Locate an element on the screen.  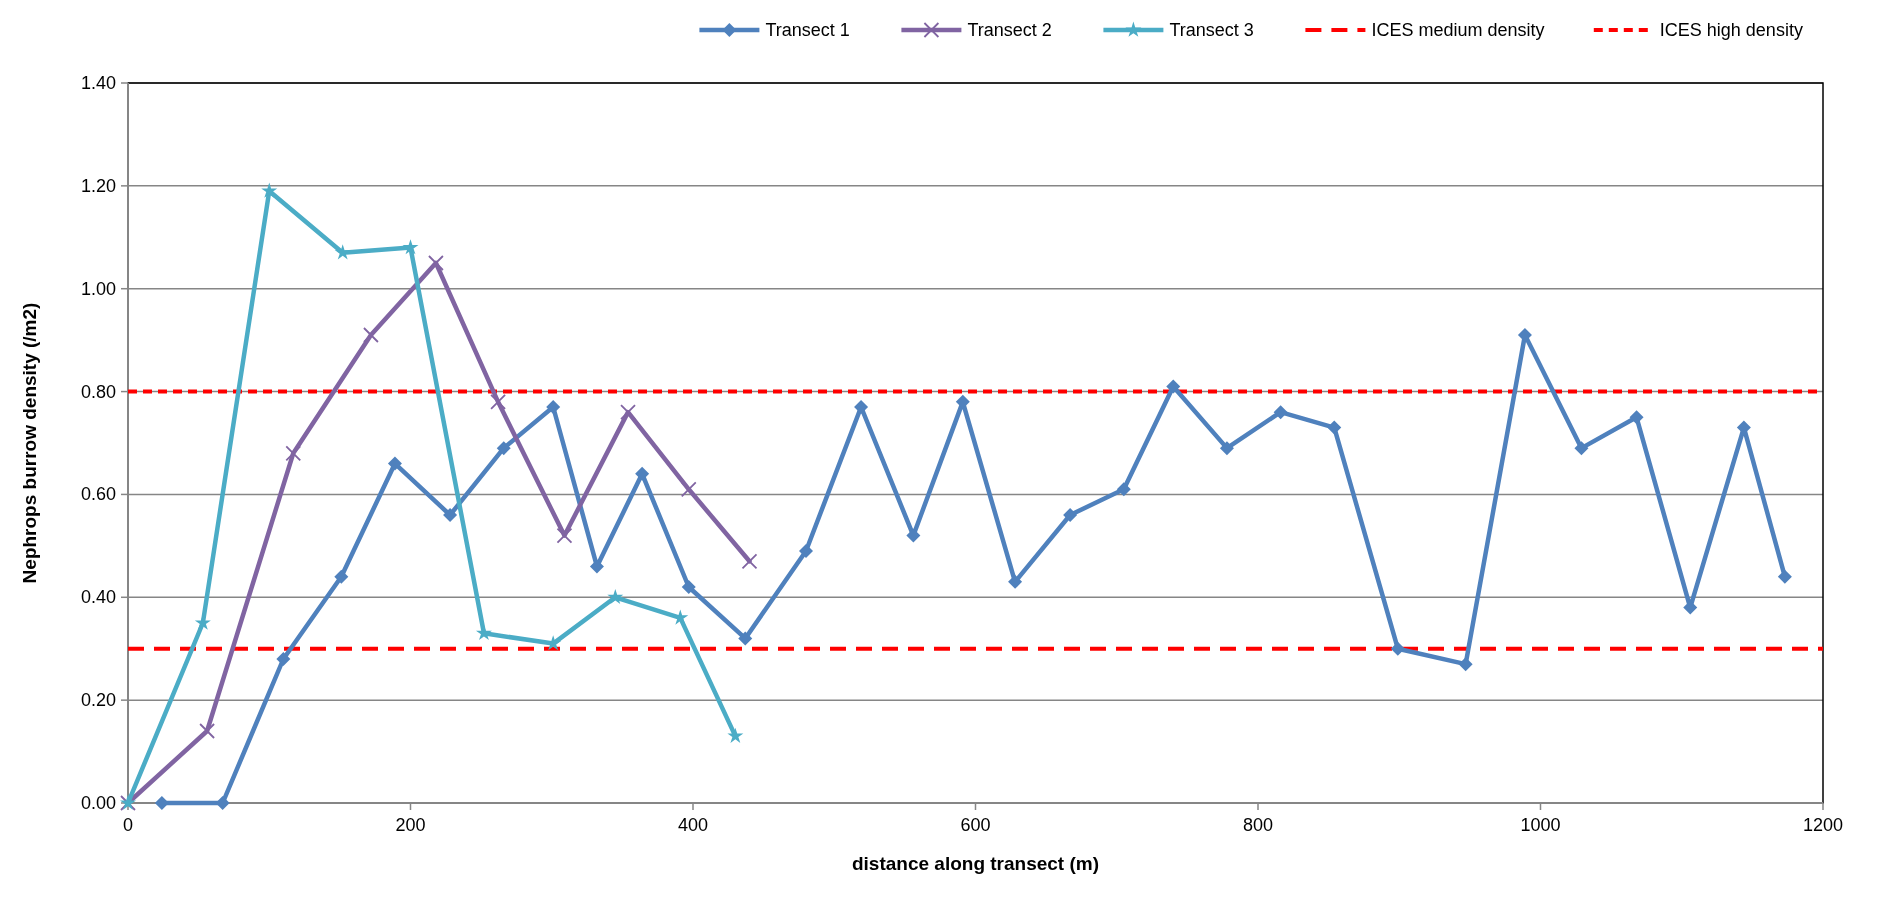
legend-label: Transect 1 is located at coordinates (807, 30).